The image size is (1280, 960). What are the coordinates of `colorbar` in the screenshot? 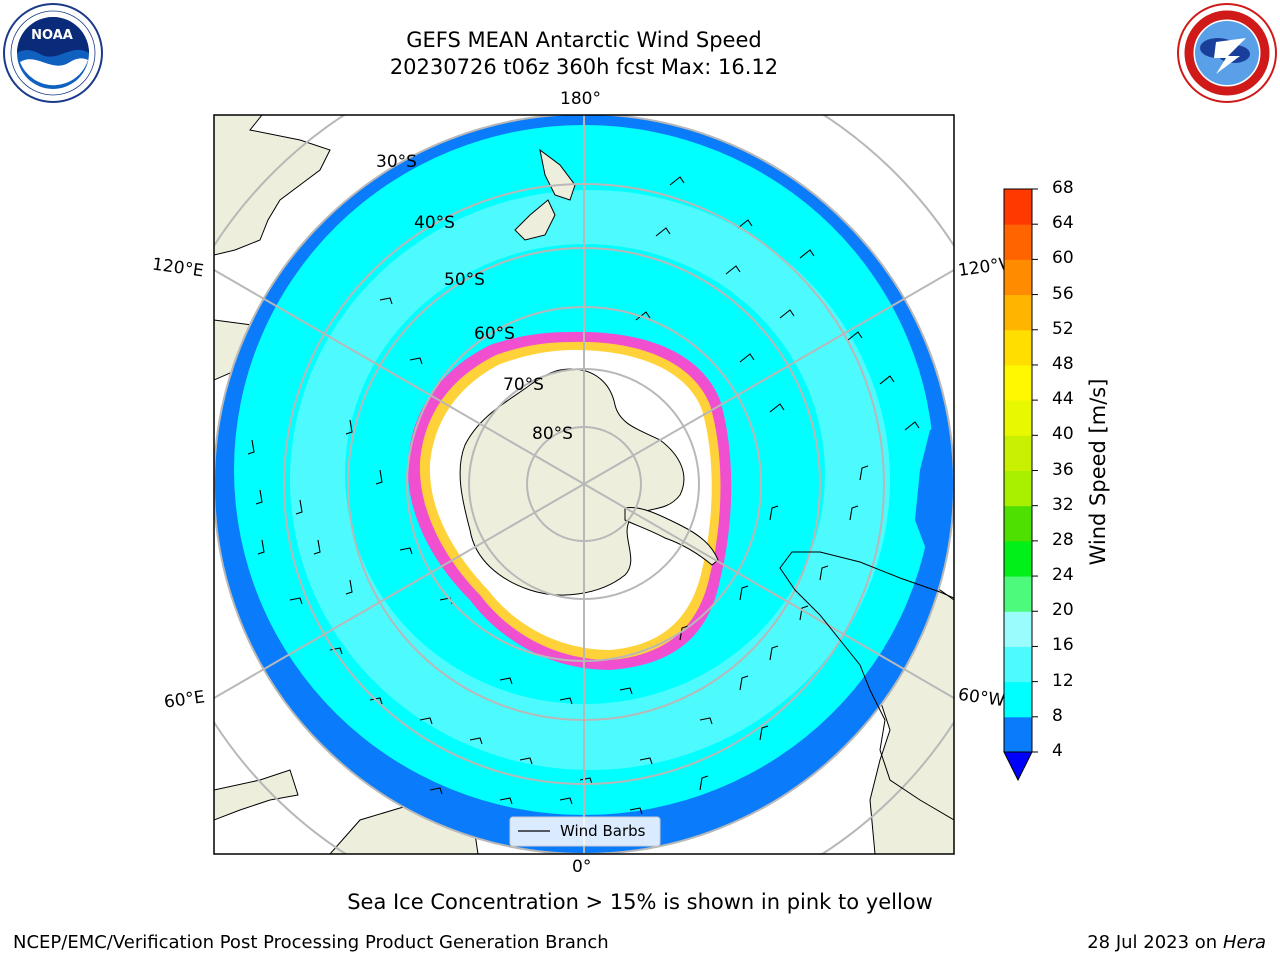 It's located at (1020, 485).